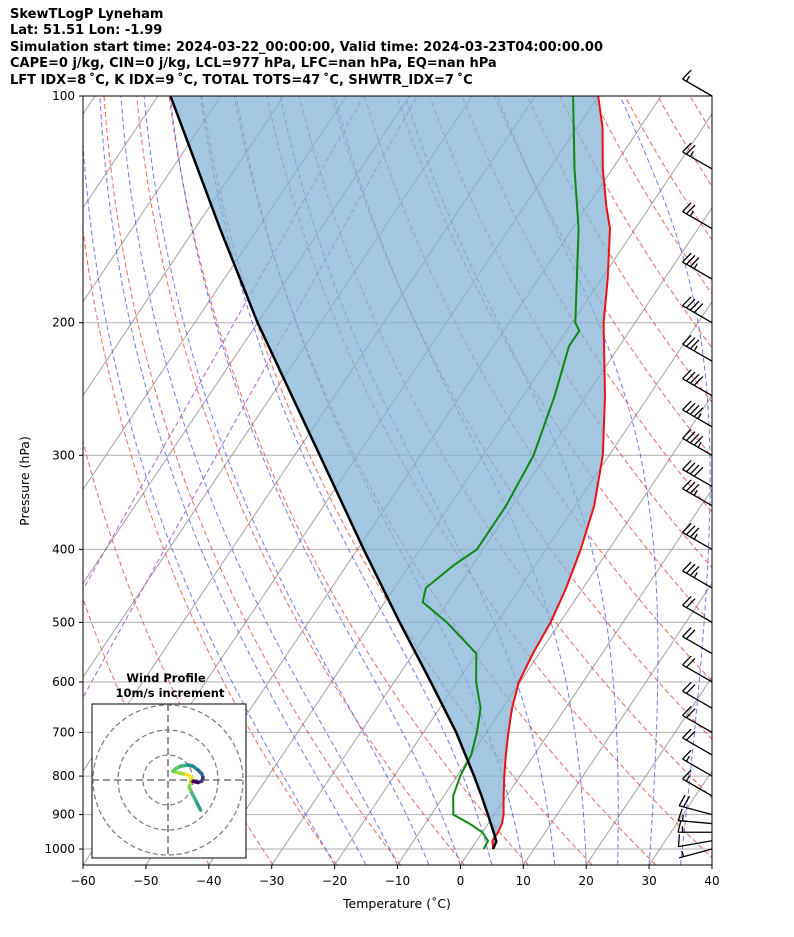  I want to click on hodograph-title: Wind Profile, so click(166, 678).